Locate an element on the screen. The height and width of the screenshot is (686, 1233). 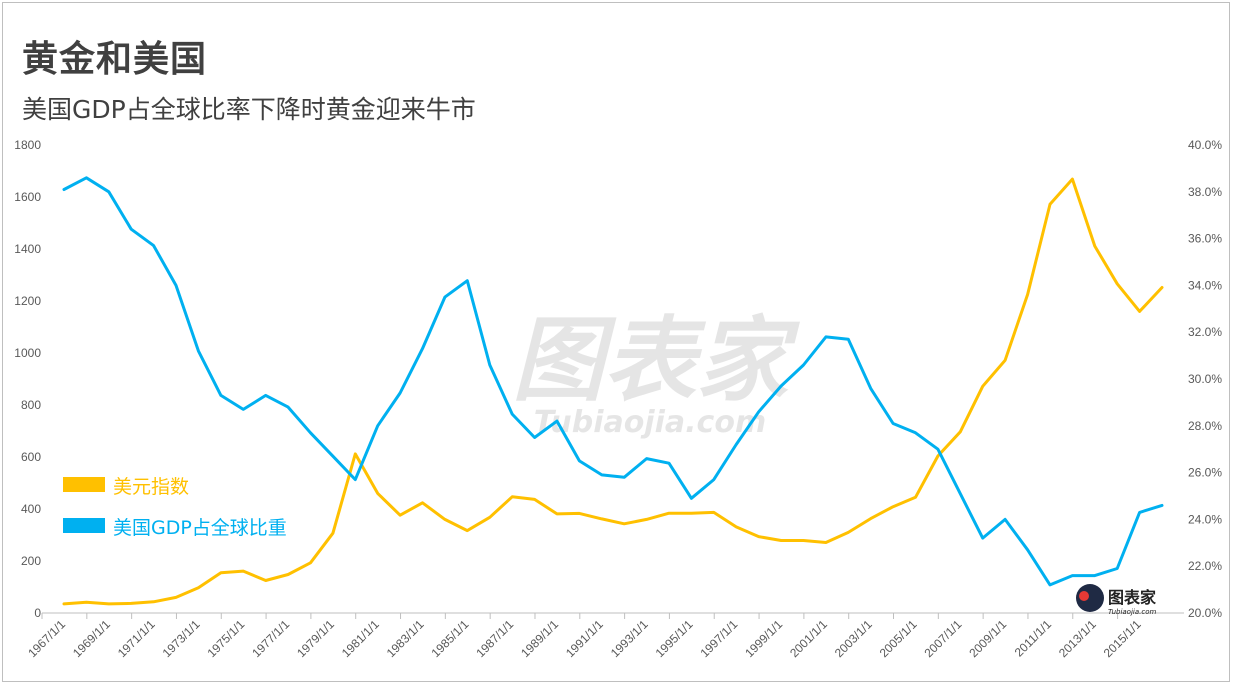
right-axis-tick-label: 20.0% is located at coordinates (1205, 613).